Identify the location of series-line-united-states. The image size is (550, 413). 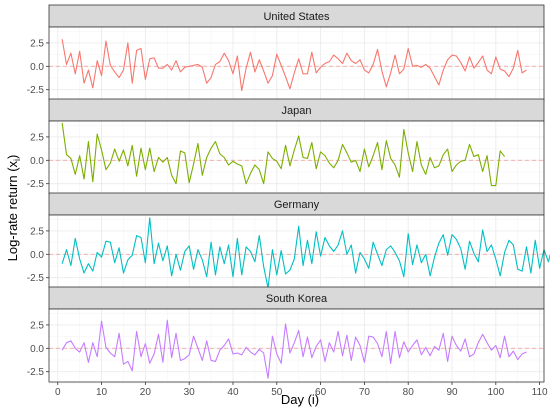
(294, 65).